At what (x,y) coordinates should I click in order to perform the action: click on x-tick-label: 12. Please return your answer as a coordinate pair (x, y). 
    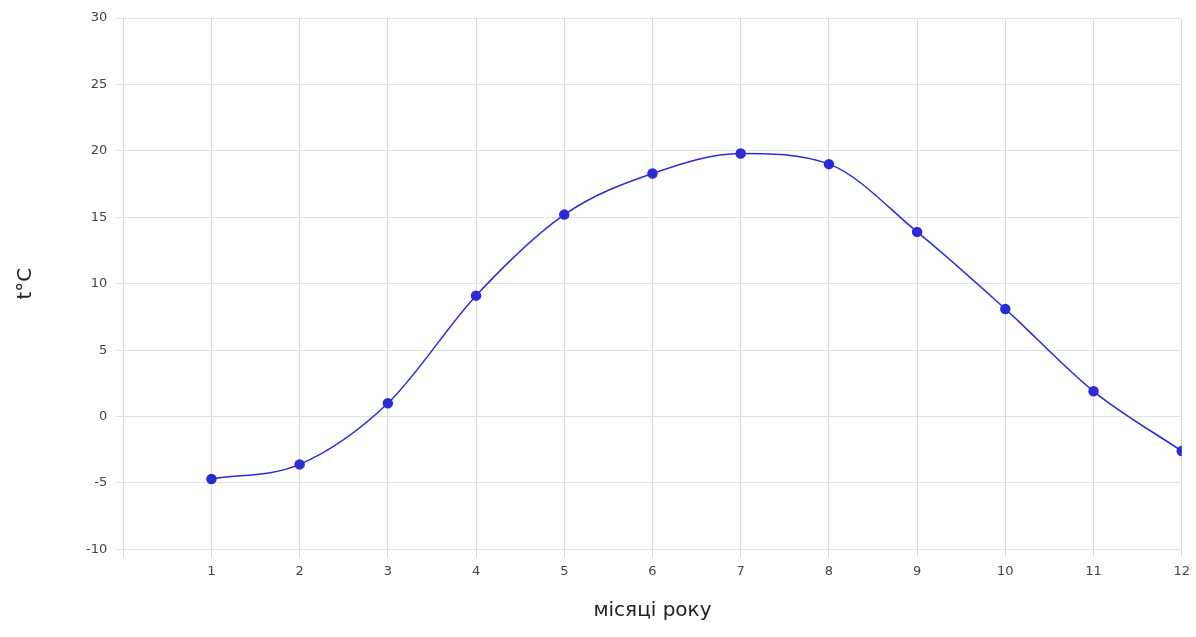
    Looking at the image, I should click on (1181, 570).